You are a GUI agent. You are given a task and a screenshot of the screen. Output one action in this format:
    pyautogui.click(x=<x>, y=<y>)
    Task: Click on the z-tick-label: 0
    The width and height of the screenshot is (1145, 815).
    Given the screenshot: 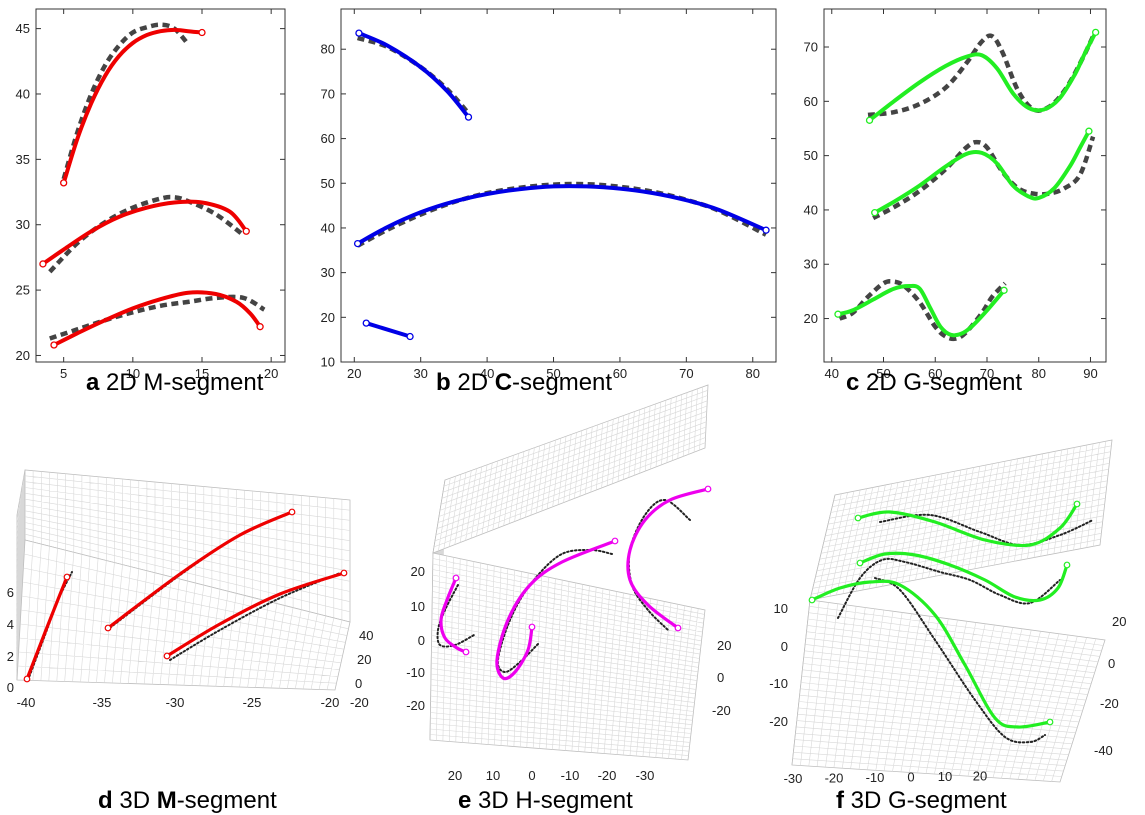 What is the action you would take?
    pyautogui.click(x=10, y=687)
    